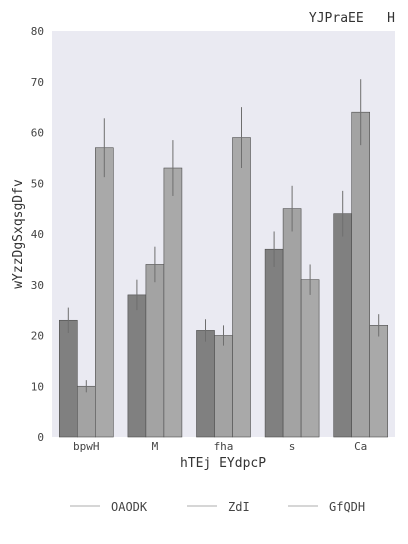 This screenshot has width=408, height=544. I want to click on y-tick-label: 40, so click(37, 234).